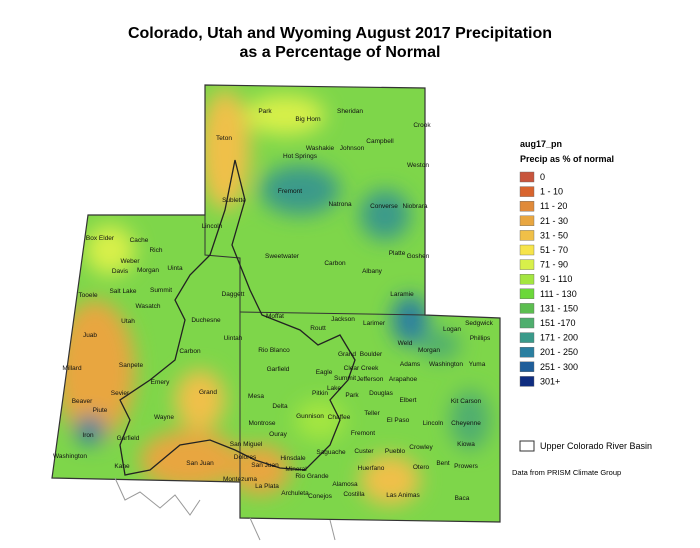 Image resolution: width=700 pixels, height=548 pixels. What do you see at coordinates (466, 466) in the screenshot?
I see `place-label: Prowers` at bounding box center [466, 466].